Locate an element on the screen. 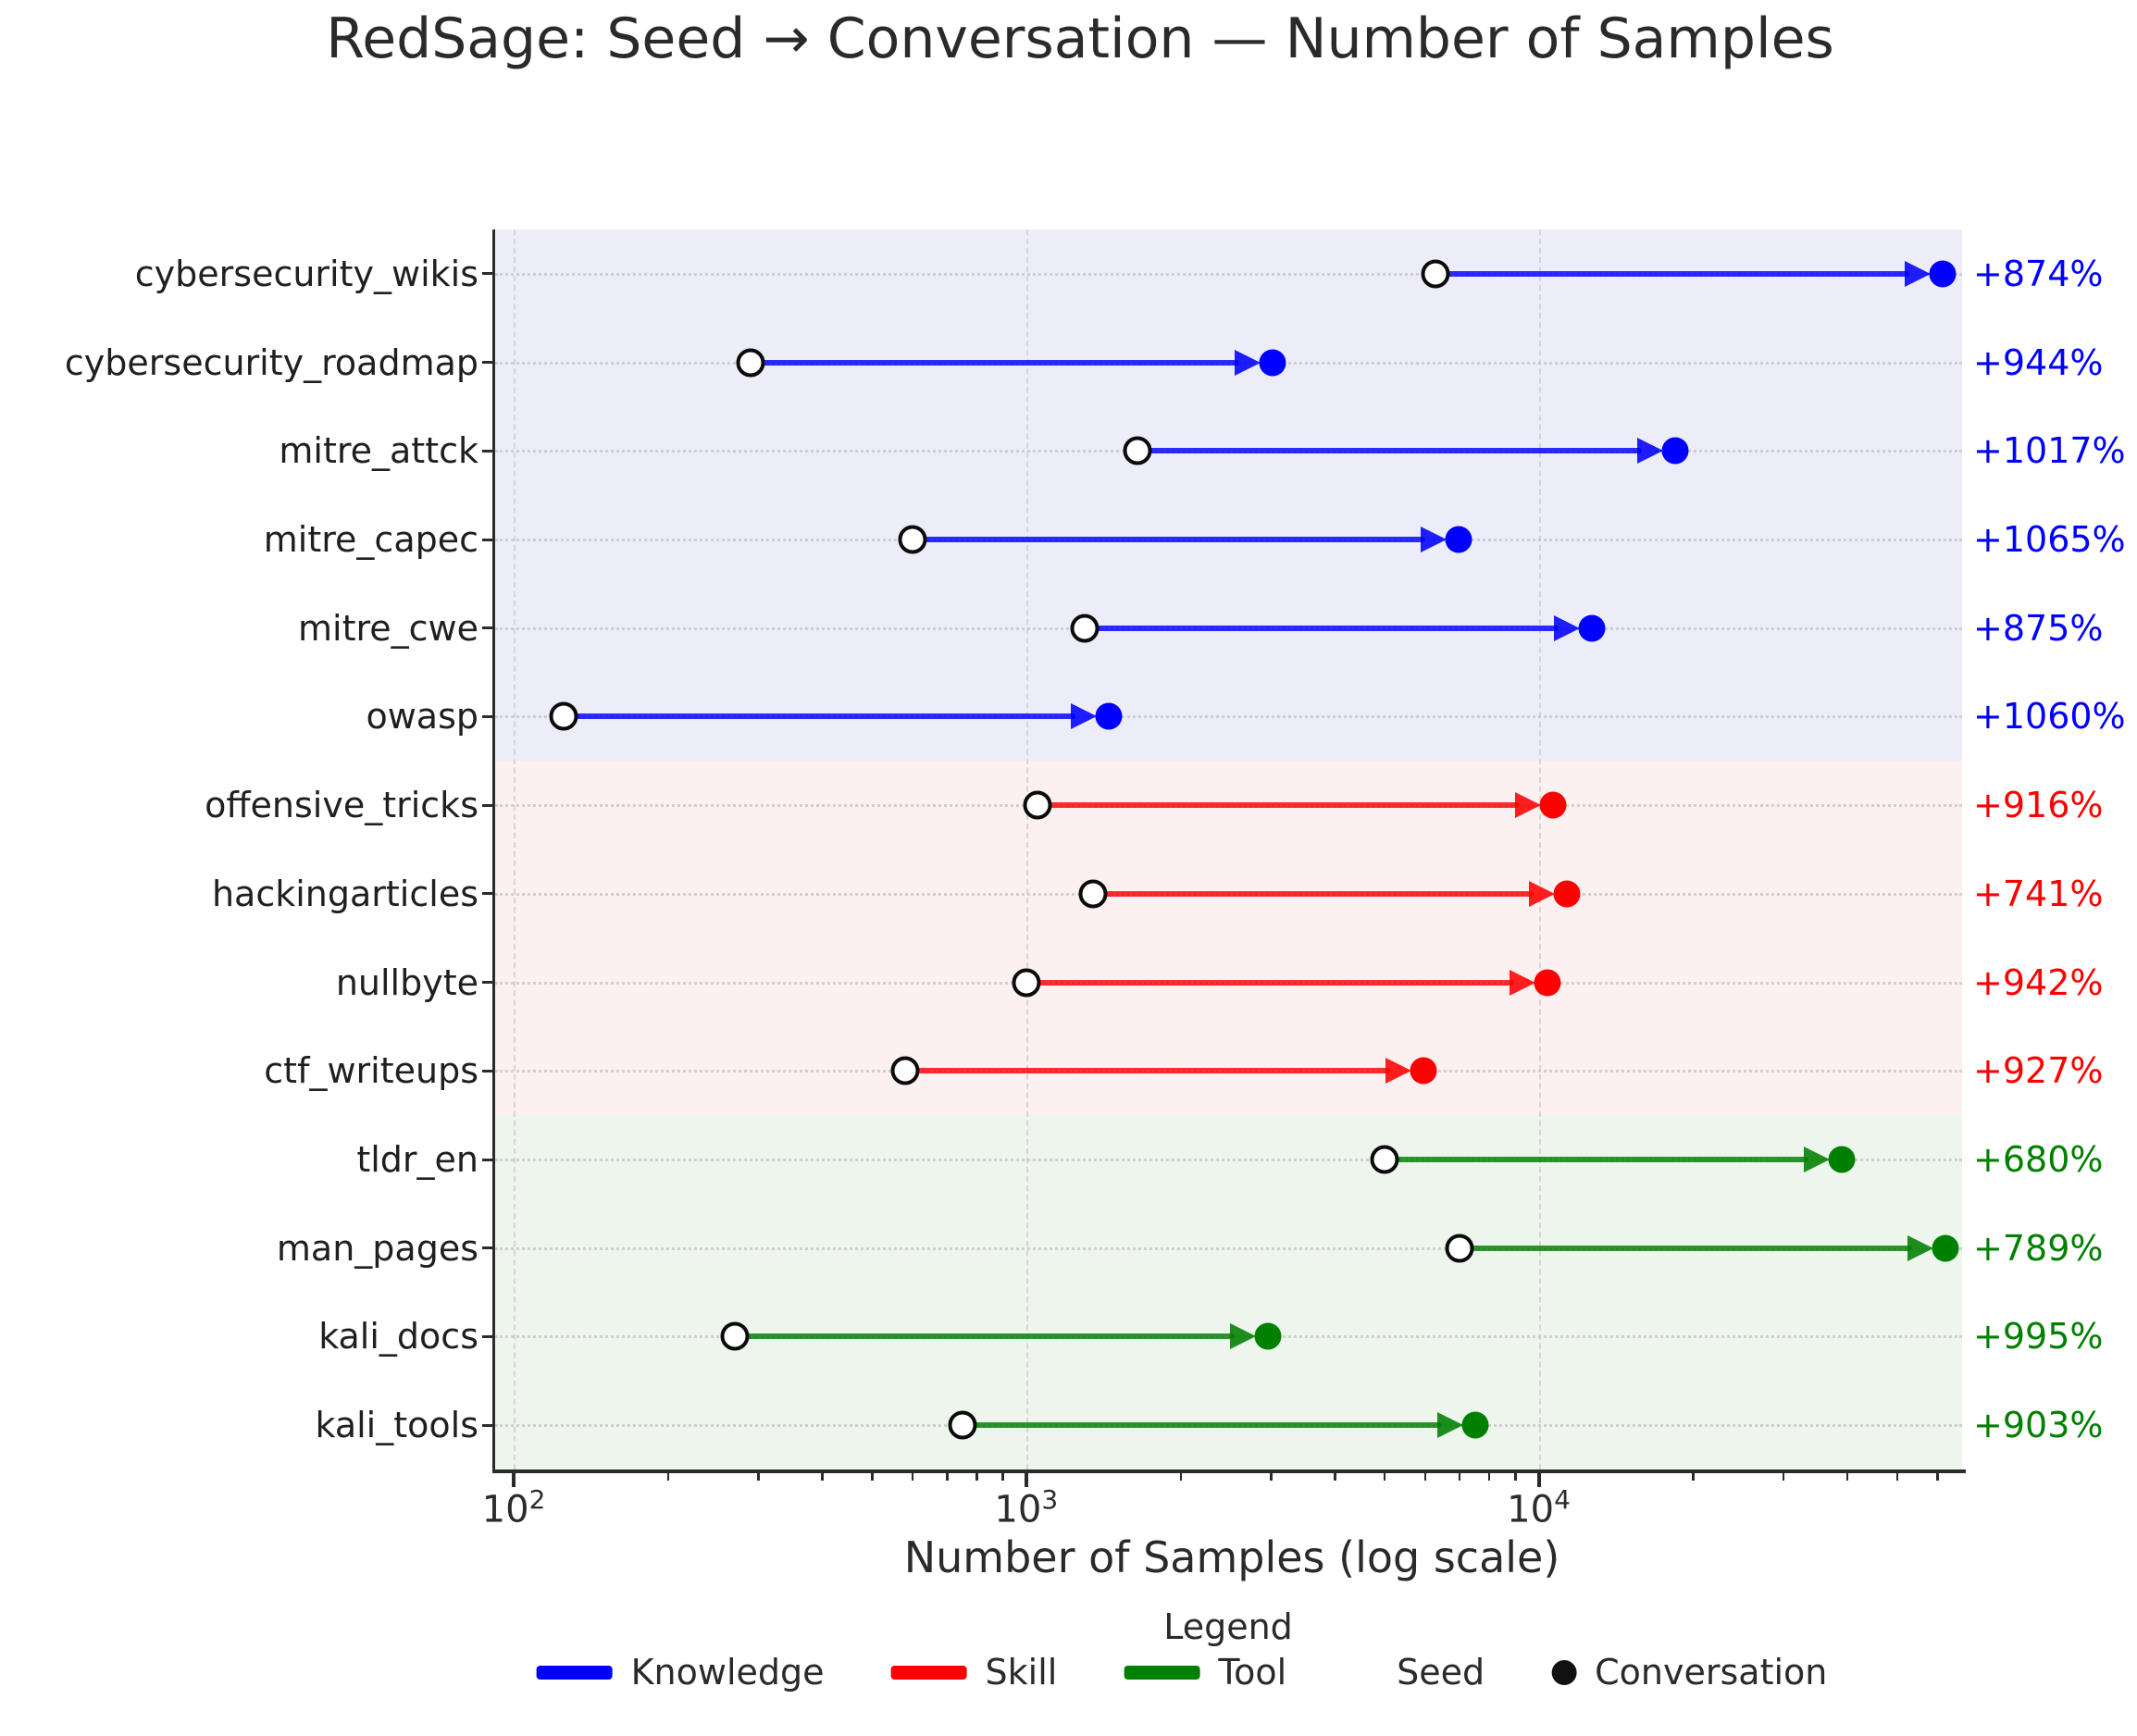 Image resolution: width=2137 pixels, height=1736 pixels. category-label: hackingarticles is located at coordinates (344, 893).